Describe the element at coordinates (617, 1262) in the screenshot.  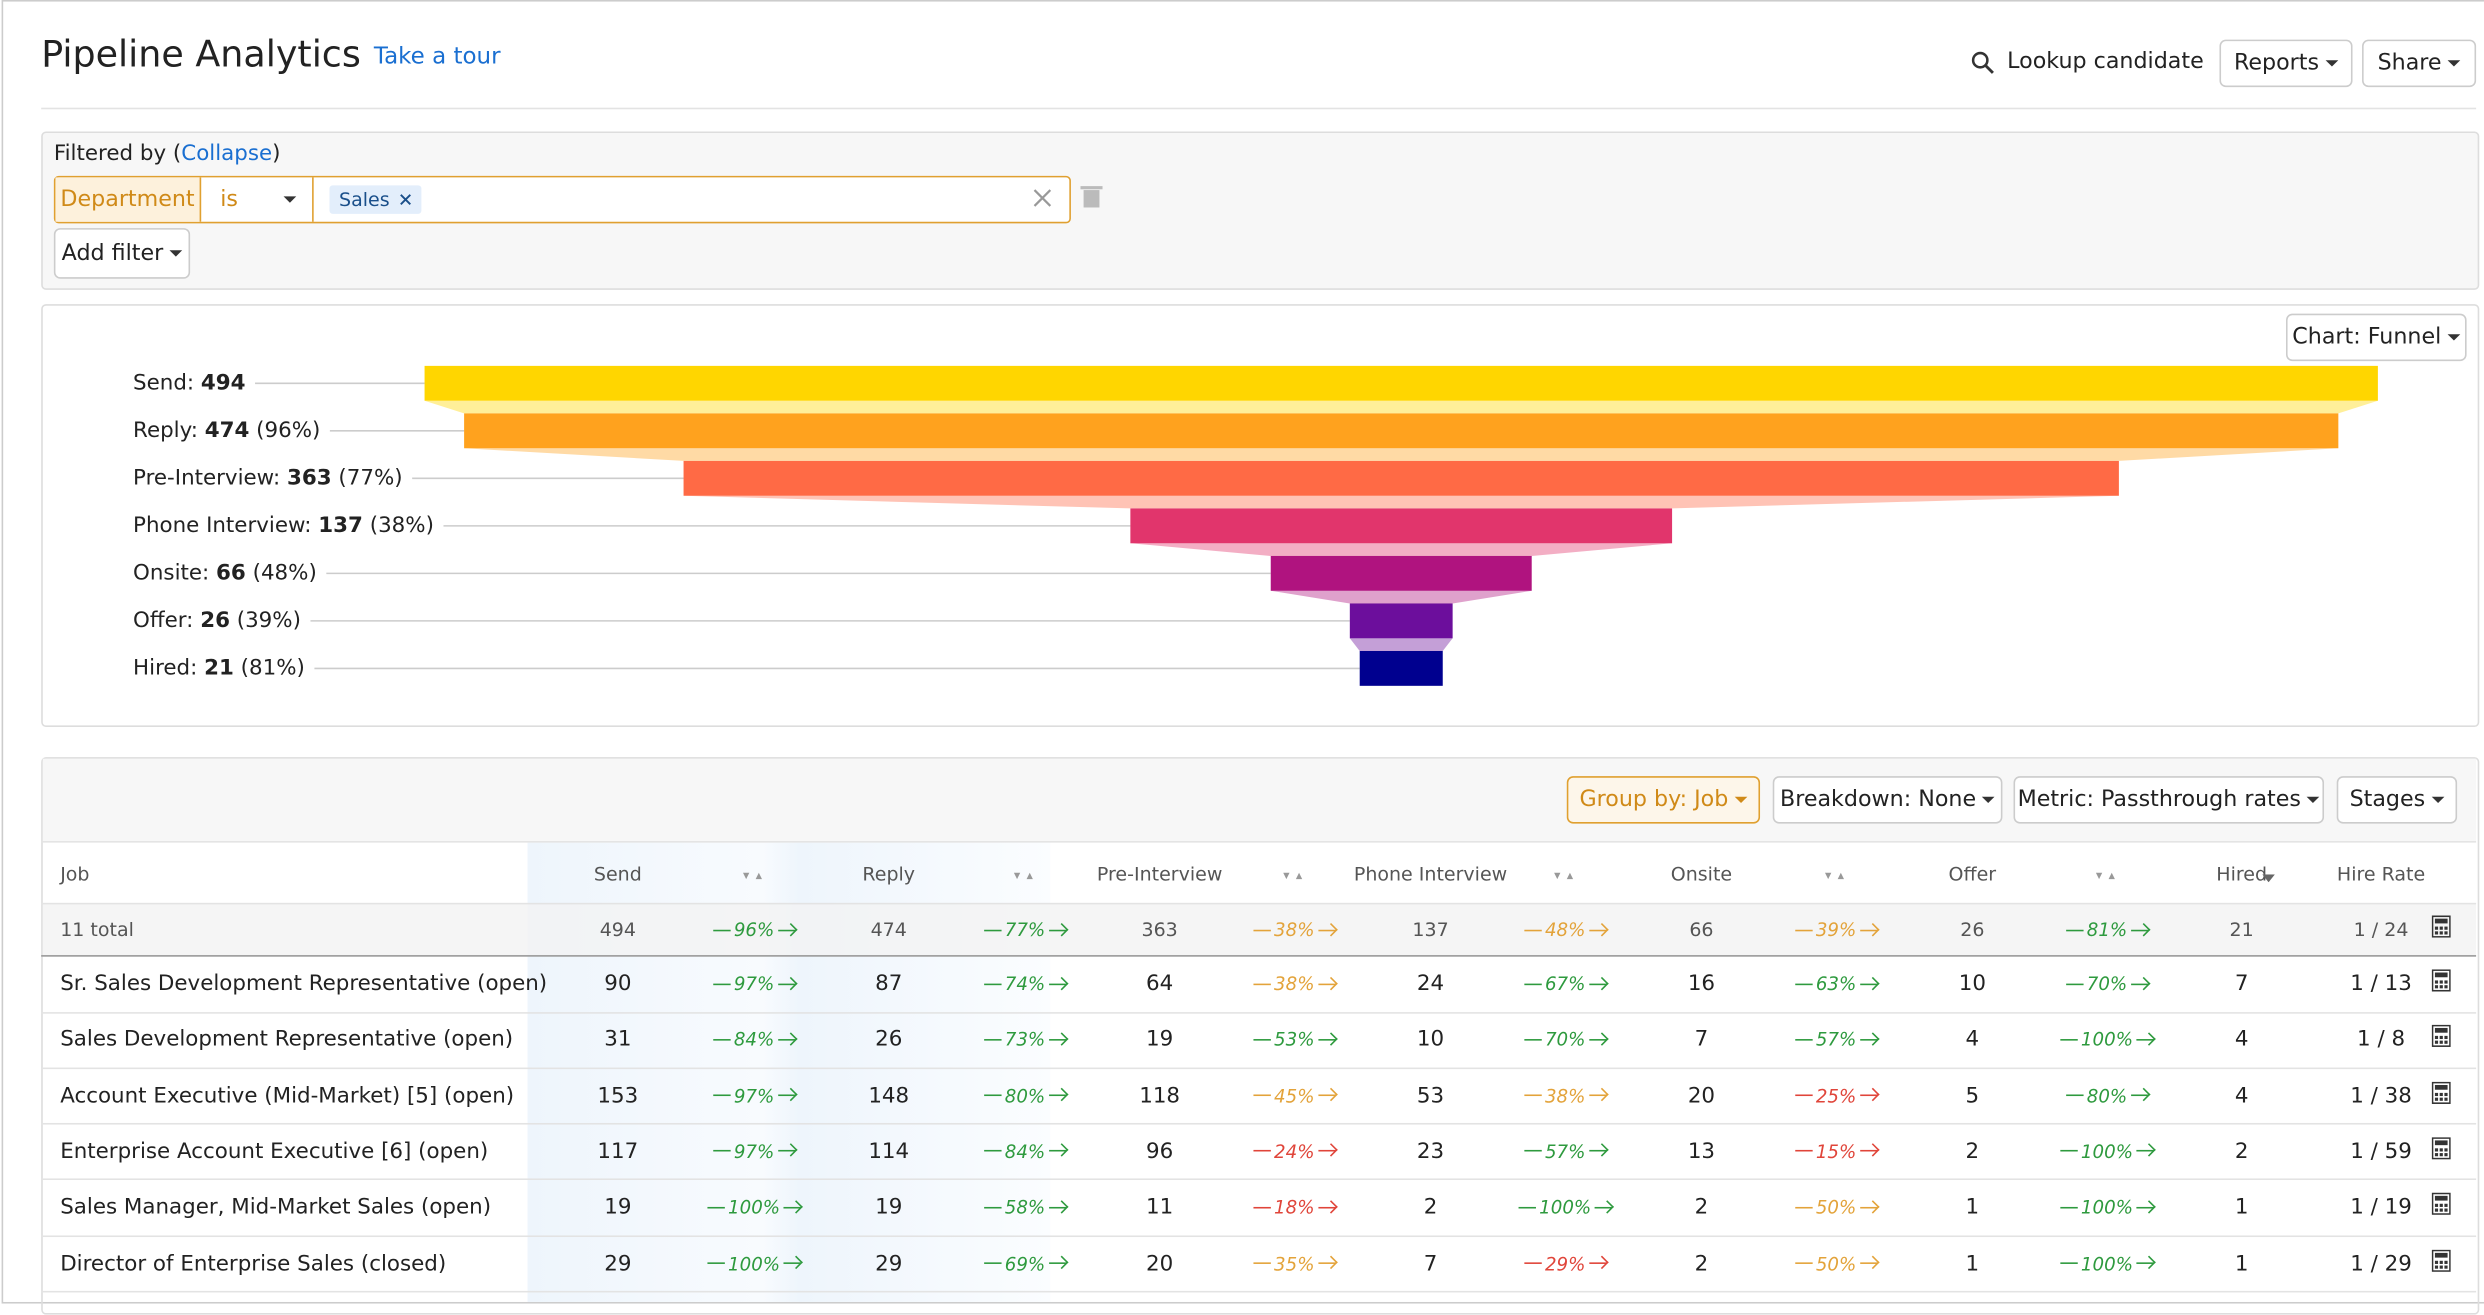
I see `count-cell: 29` at that location.